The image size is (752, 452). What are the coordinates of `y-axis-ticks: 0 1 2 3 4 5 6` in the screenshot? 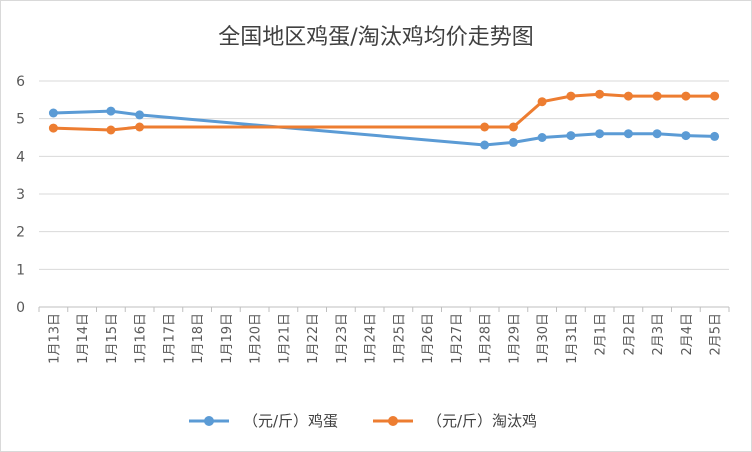 It's located at (20, 195).